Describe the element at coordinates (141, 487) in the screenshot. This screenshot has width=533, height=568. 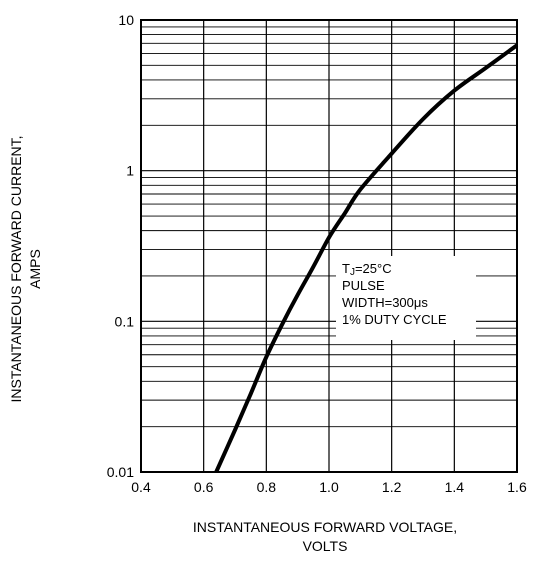
I see `x-tick-label: 0.4` at that location.